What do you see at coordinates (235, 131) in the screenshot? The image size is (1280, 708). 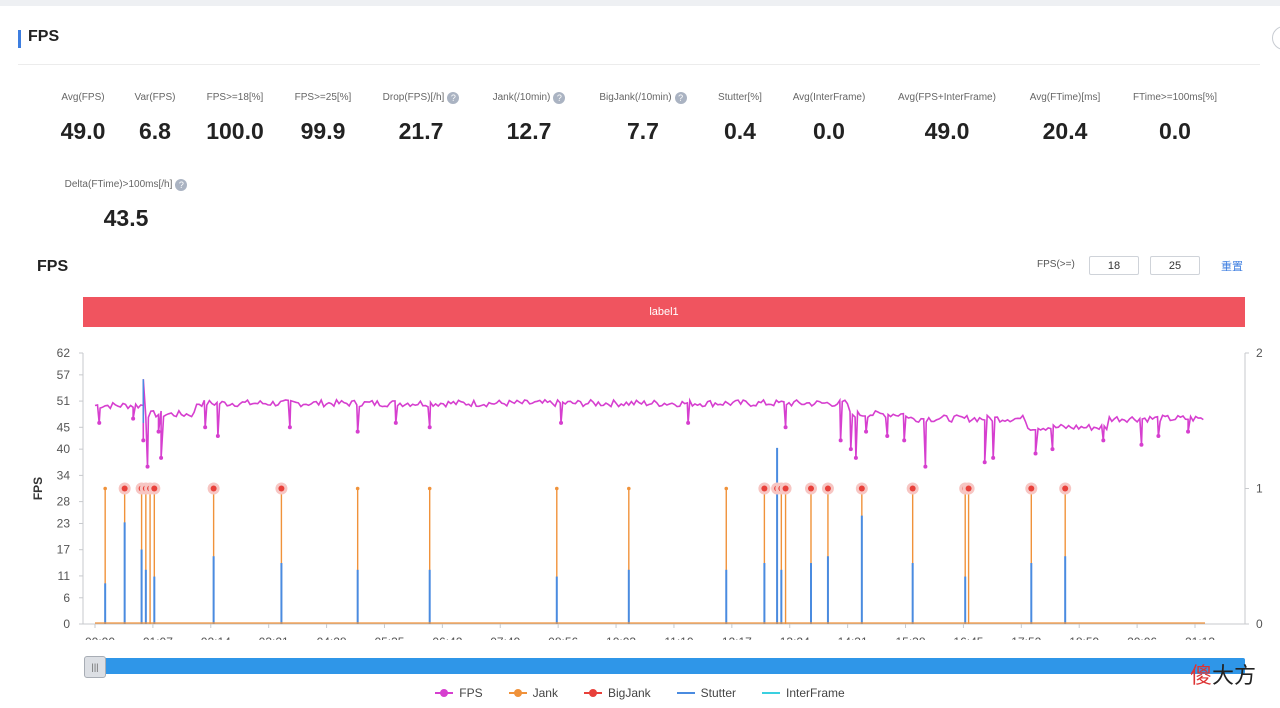 I see `metric-value: 100.0` at bounding box center [235, 131].